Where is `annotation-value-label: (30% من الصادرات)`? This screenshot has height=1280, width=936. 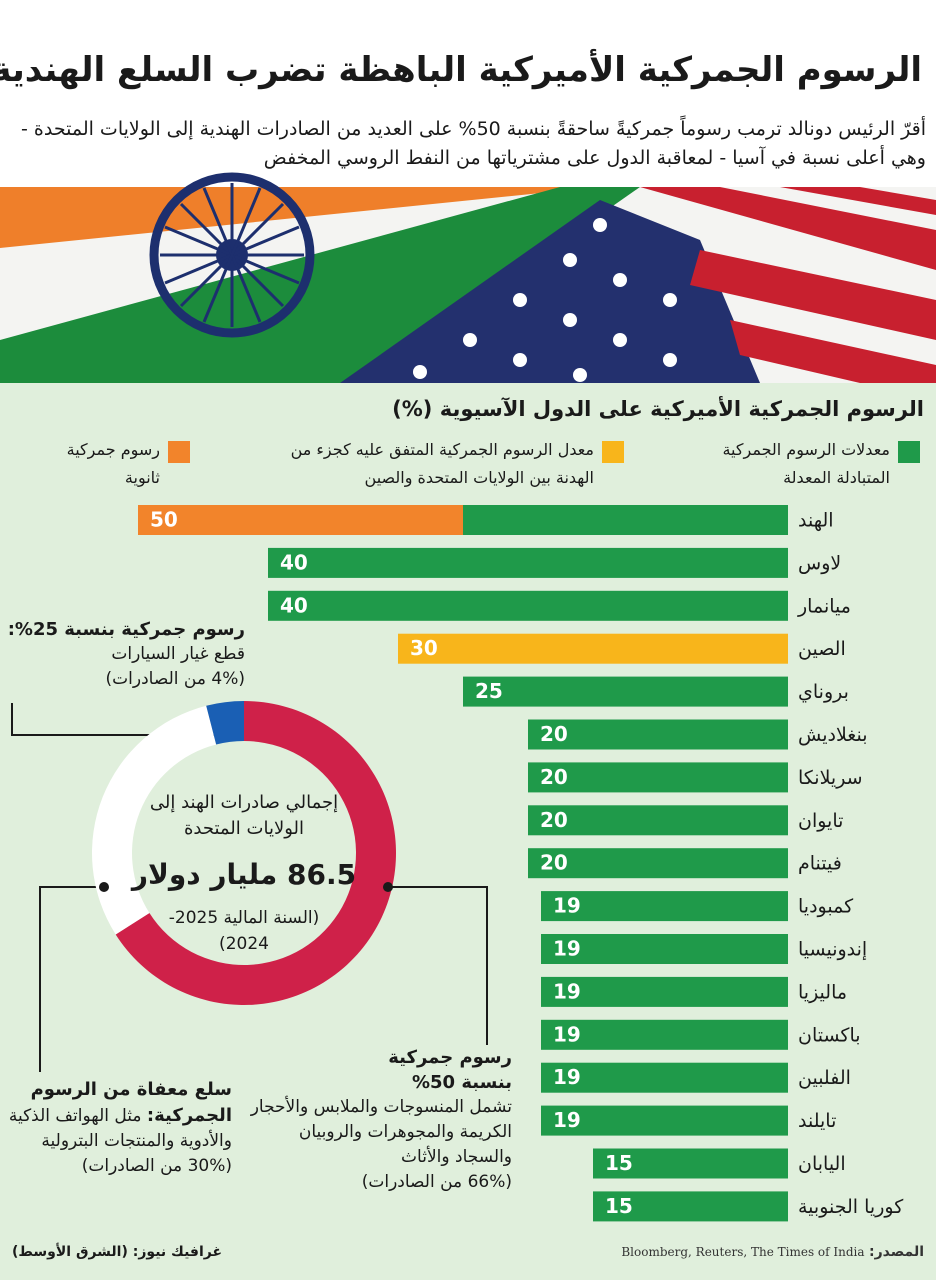 annotation-value-label: (30% من الصادرات) is located at coordinates (156, 1166).